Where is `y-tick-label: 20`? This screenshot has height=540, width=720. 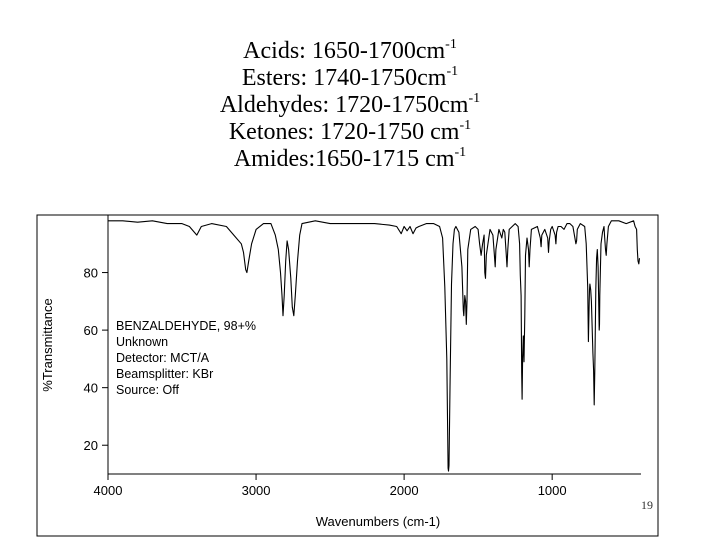
y-tick-label: 20 is located at coordinates (91, 445).